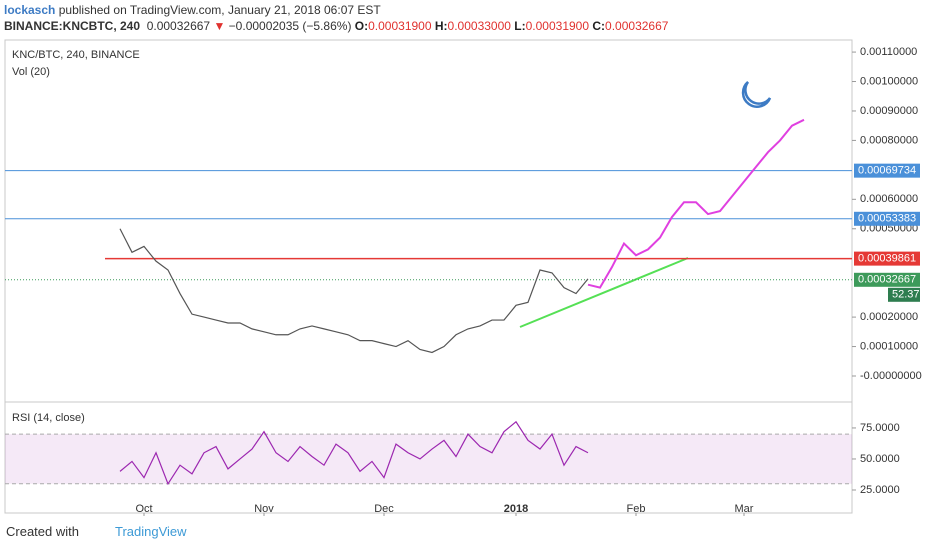  What do you see at coordinates (479, 26) in the screenshot?
I see `high: 0.00033000` at bounding box center [479, 26].